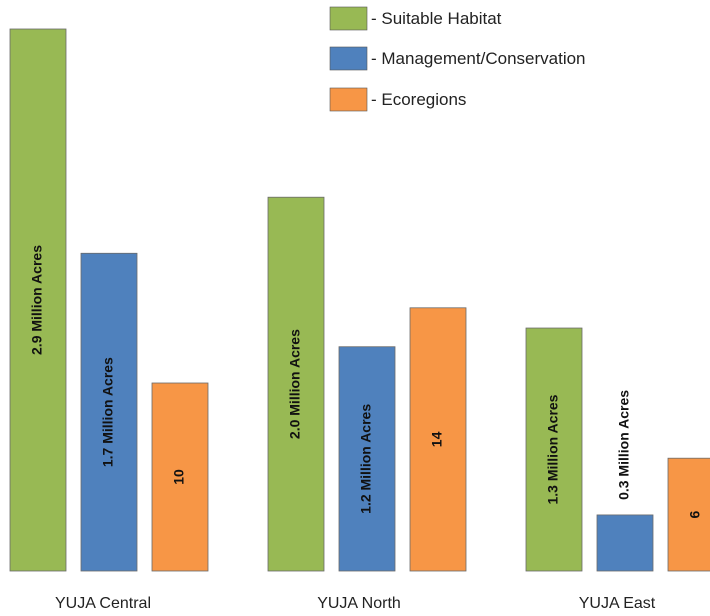 This screenshot has width=710, height=616. What do you see at coordinates (617, 603) in the screenshot?
I see `category-label: YUJA East` at bounding box center [617, 603].